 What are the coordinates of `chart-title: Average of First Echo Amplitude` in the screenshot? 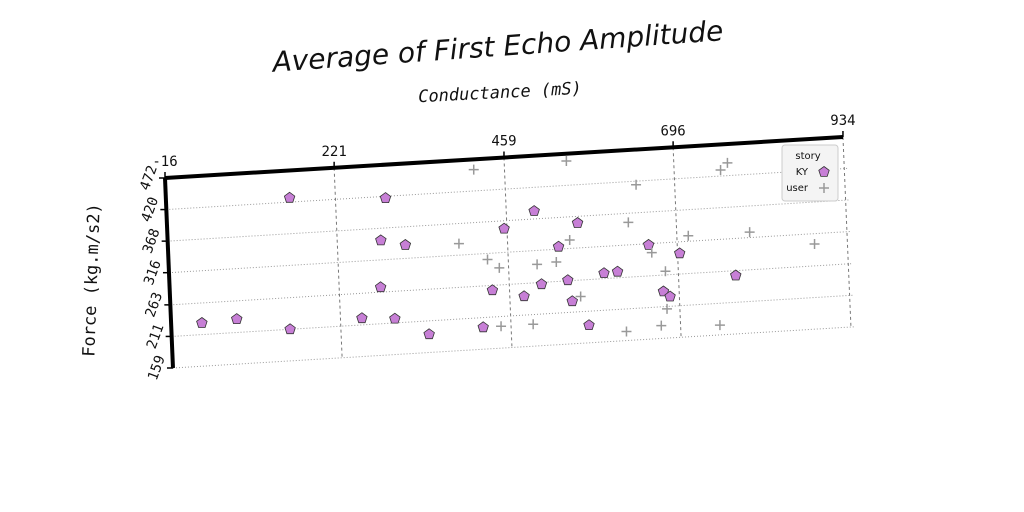 It's located at (496, 46).